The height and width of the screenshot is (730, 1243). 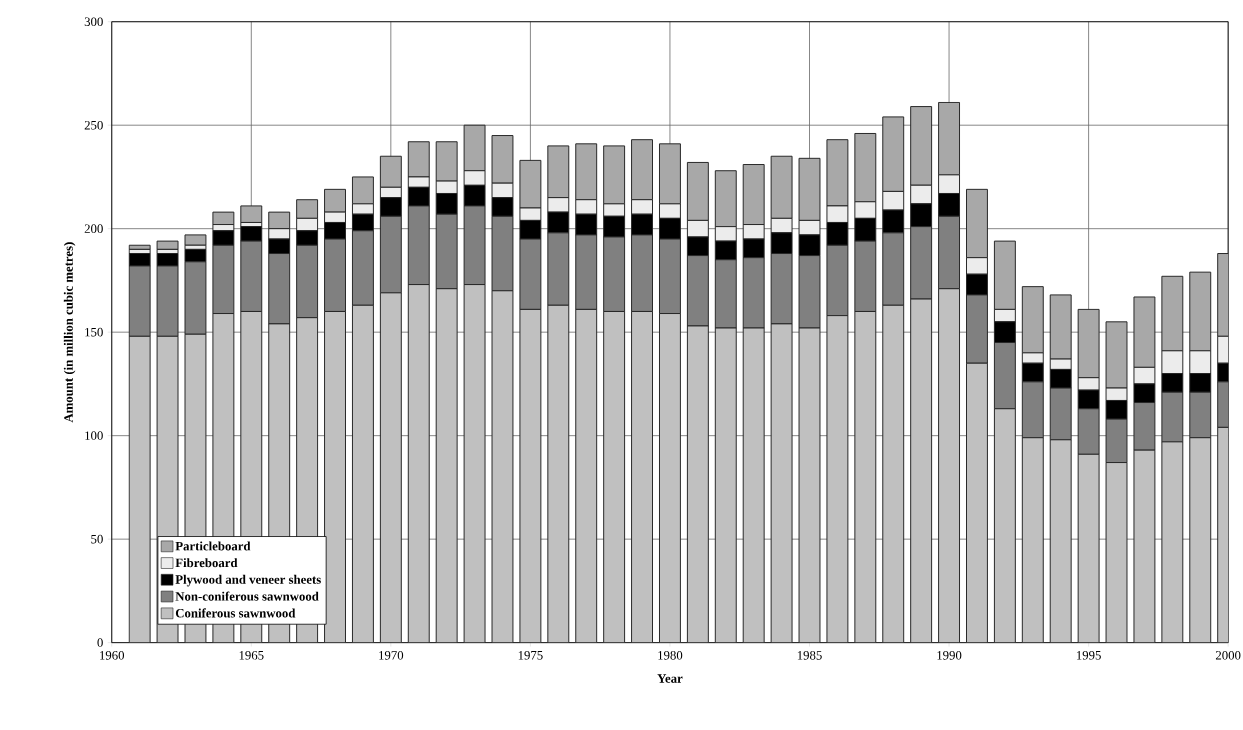 I want to click on legend-label: Particleboard, so click(x=213, y=546).